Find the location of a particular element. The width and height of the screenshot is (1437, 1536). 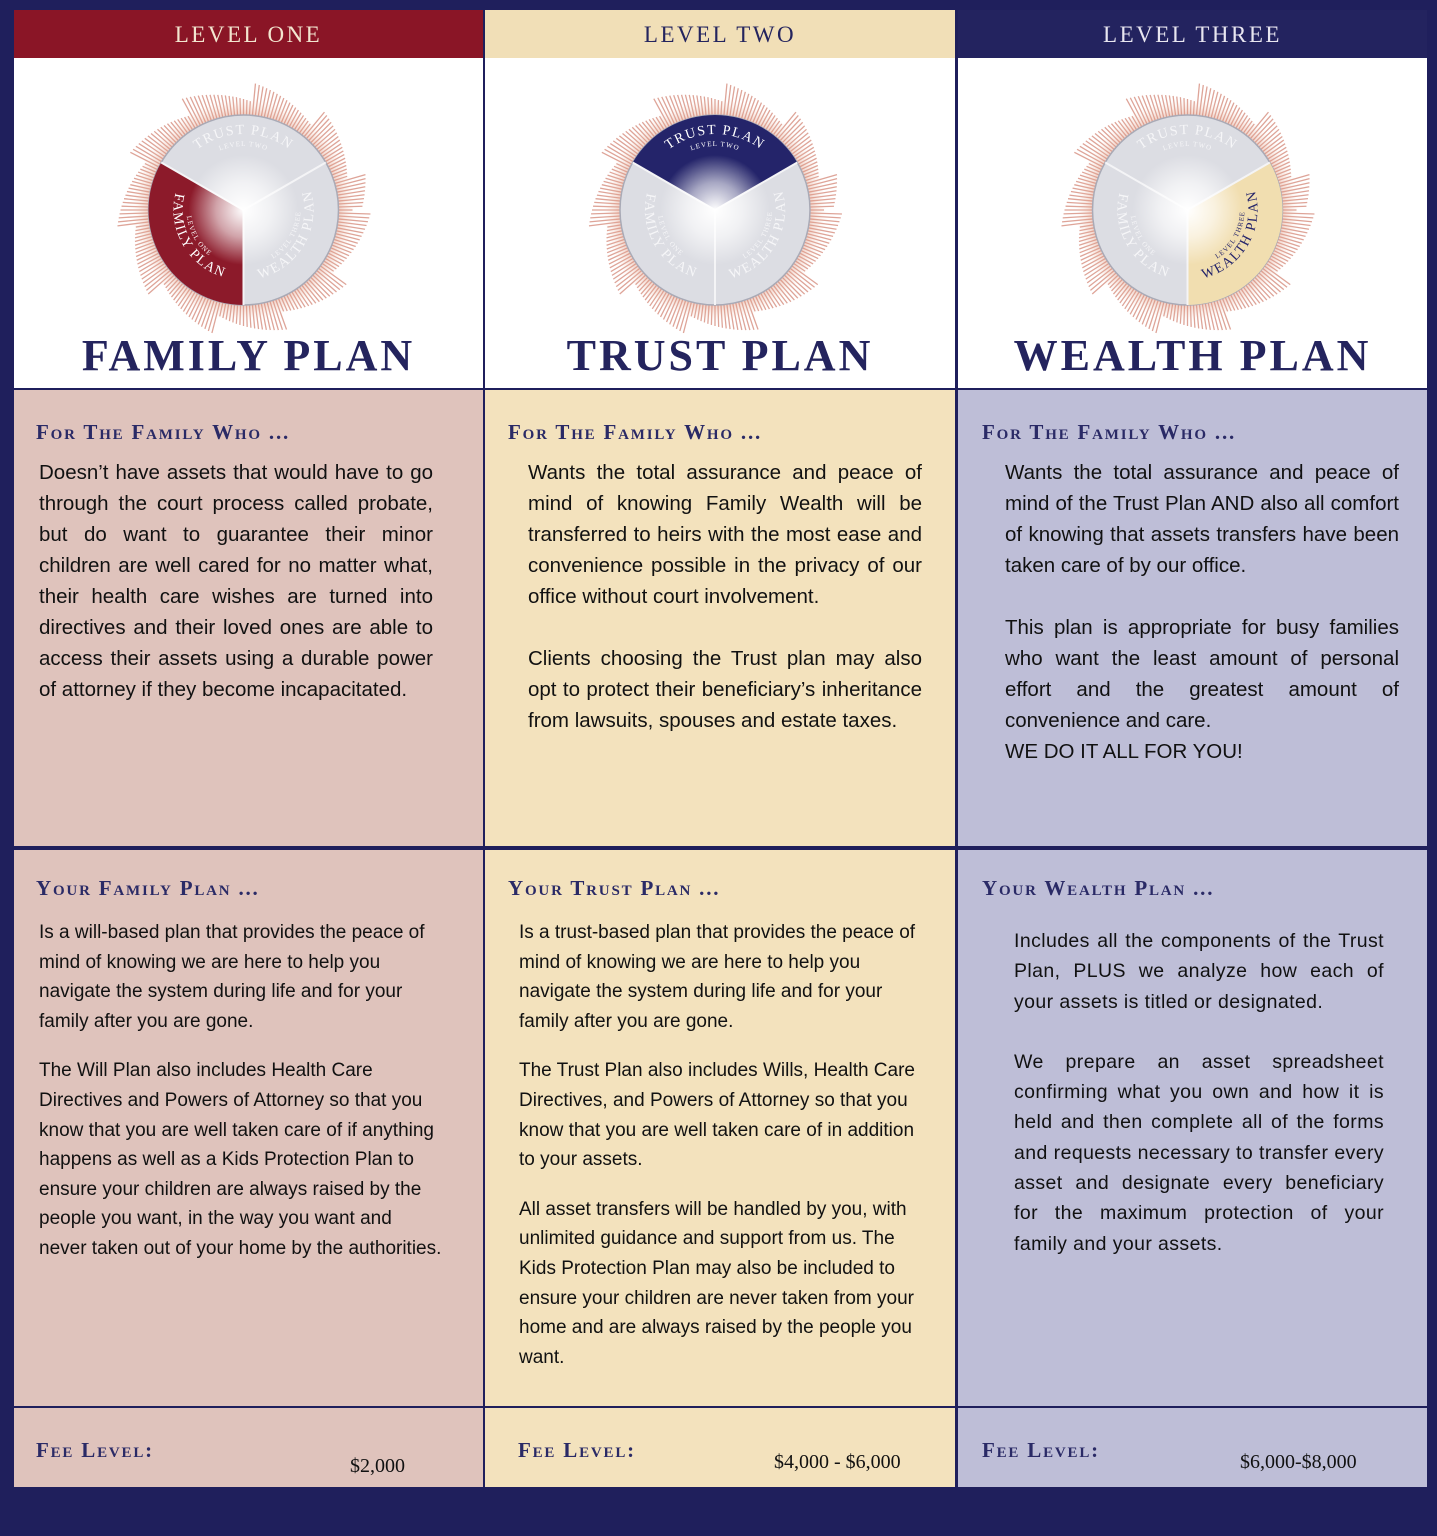

level-header: LEVEL THREE is located at coordinates (1192, 34).